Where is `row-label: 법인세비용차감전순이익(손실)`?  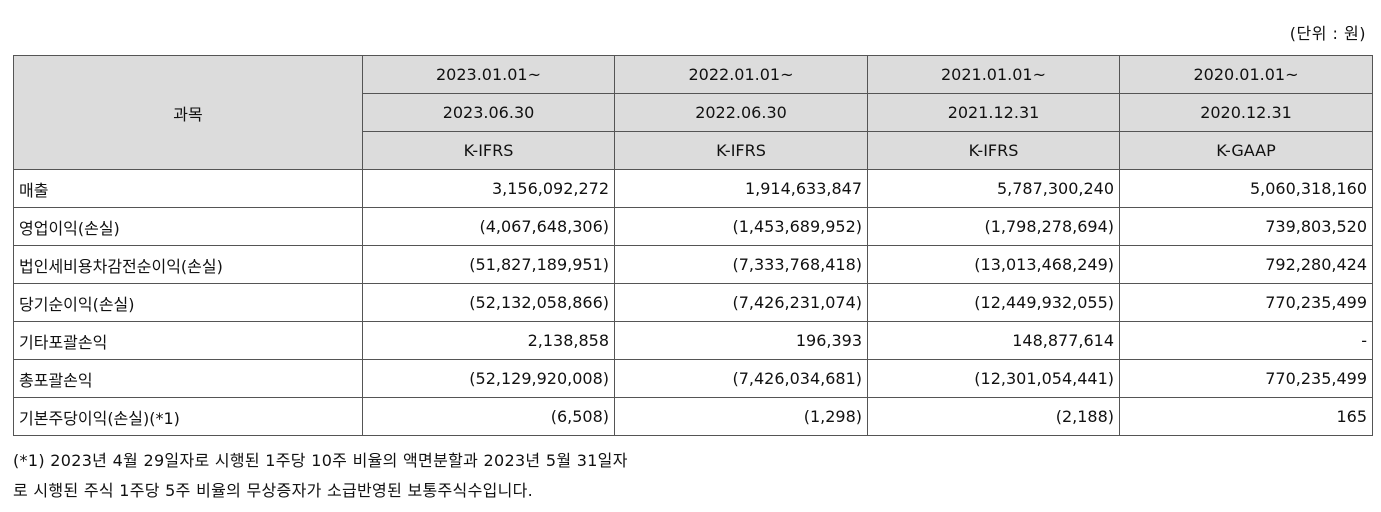
row-label: 법인세비용차감전순이익(손실) is located at coordinates (188, 264).